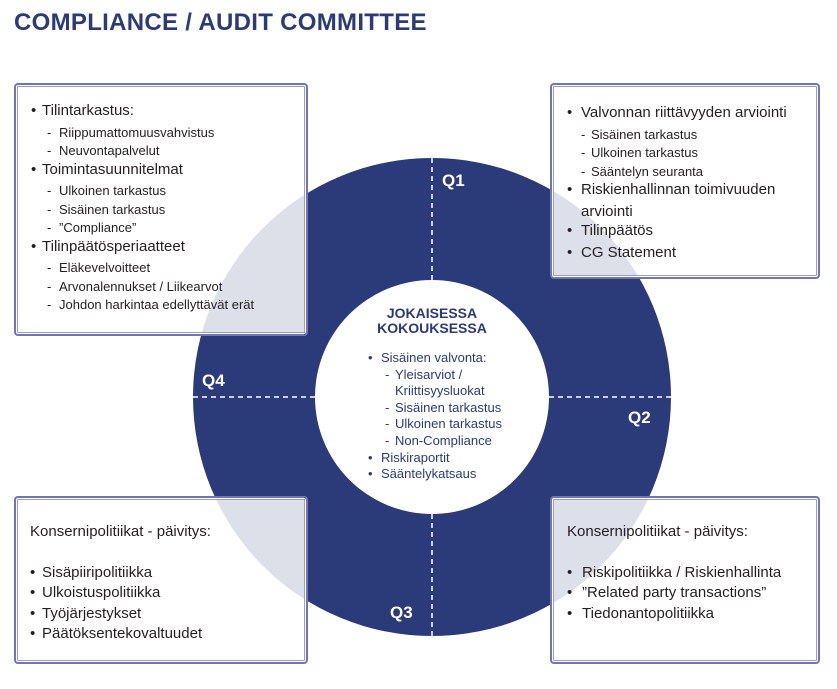 The height and width of the screenshot is (689, 837). Describe the element at coordinates (647, 171) in the screenshot. I see `sub-list-item: Sääntelyn seuranta` at that location.